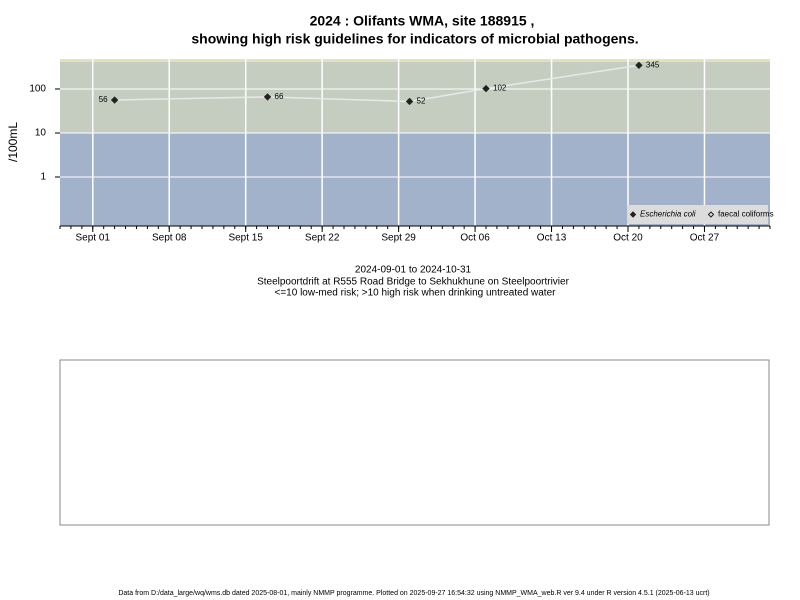  Describe the element at coordinates (37, 89) in the screenshot. I see `y-tick-label: 100` at that location.